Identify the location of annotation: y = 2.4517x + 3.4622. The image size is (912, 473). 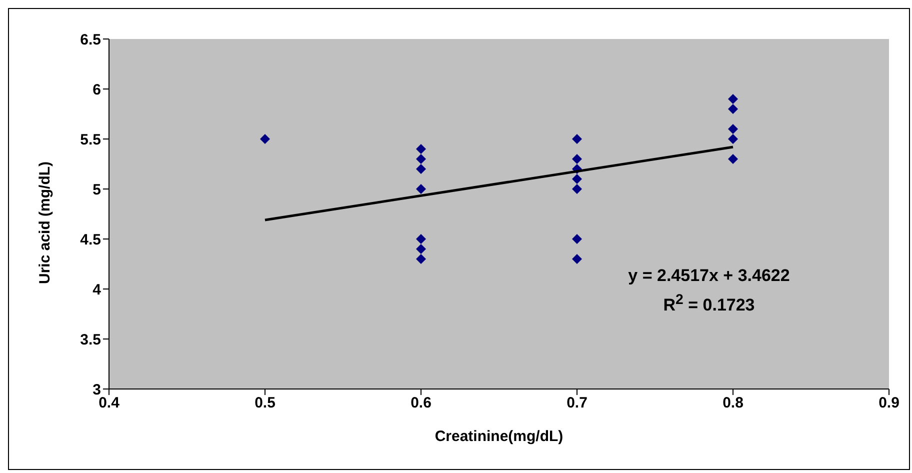
(709, 276).